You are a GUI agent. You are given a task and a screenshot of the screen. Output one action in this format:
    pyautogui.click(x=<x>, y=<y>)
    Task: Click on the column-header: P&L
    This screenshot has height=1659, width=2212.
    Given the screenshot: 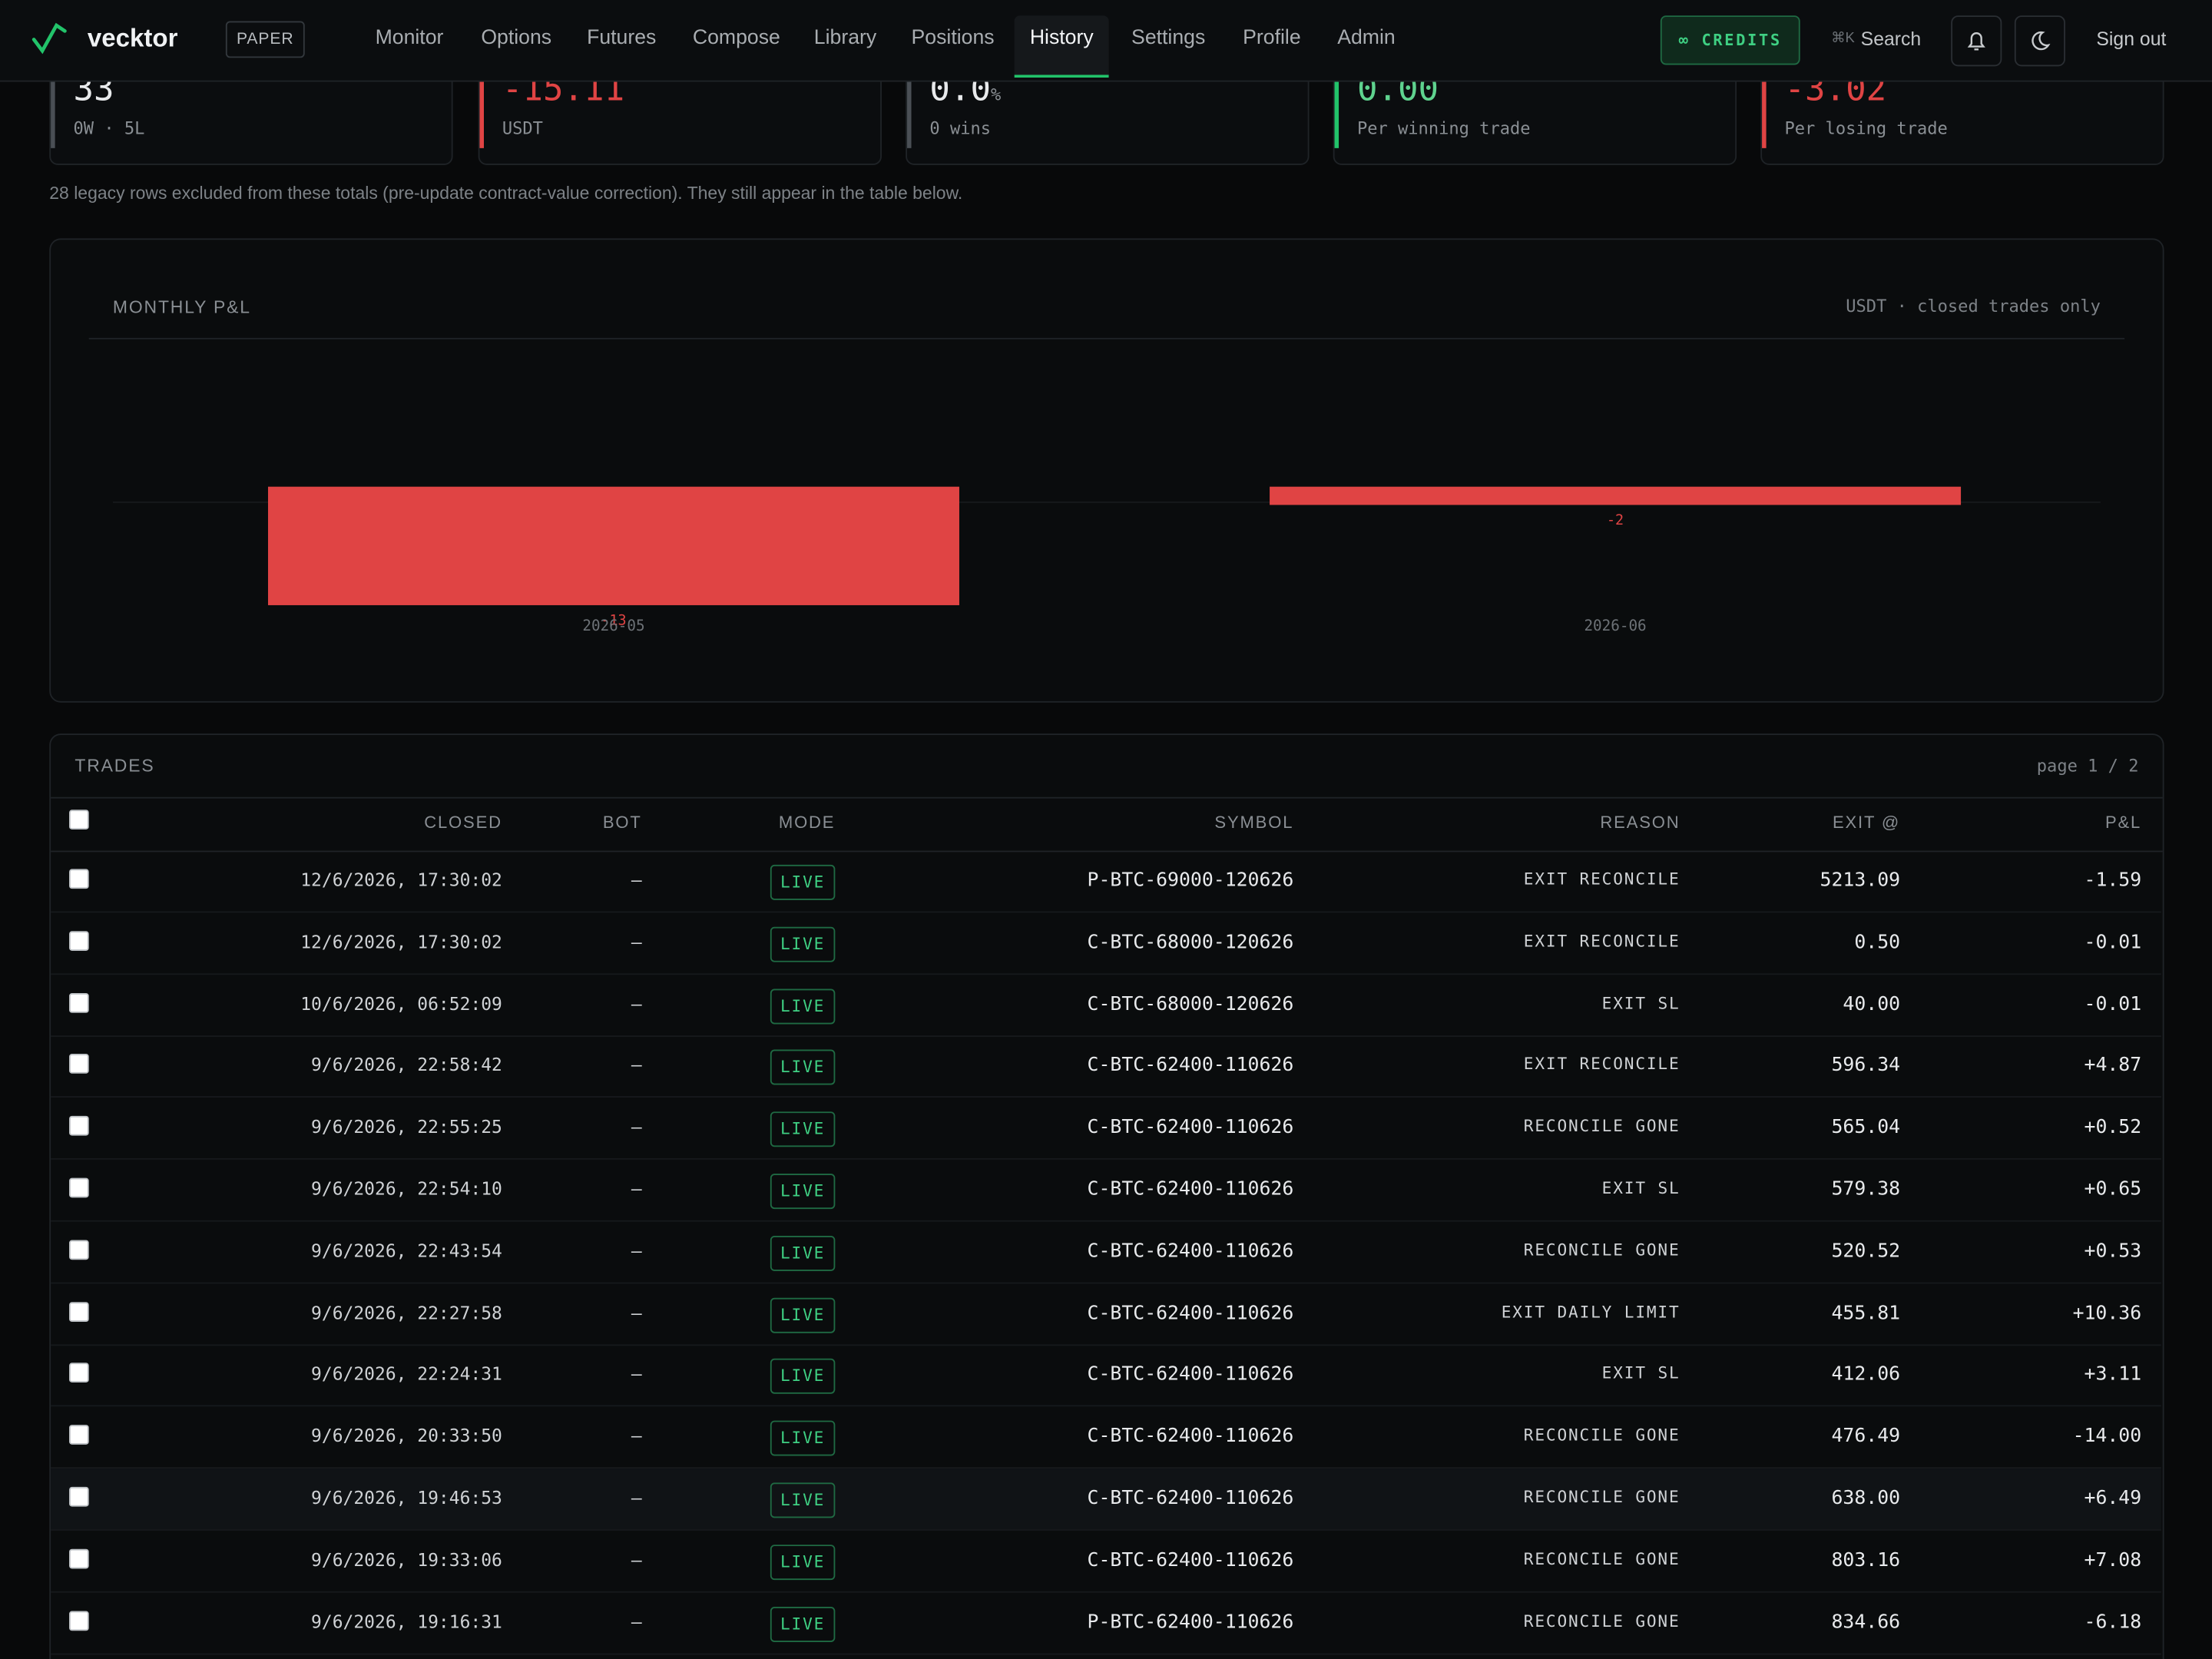 What is the action you would take?
    pyautogui.click(x=2123, y=822)
    